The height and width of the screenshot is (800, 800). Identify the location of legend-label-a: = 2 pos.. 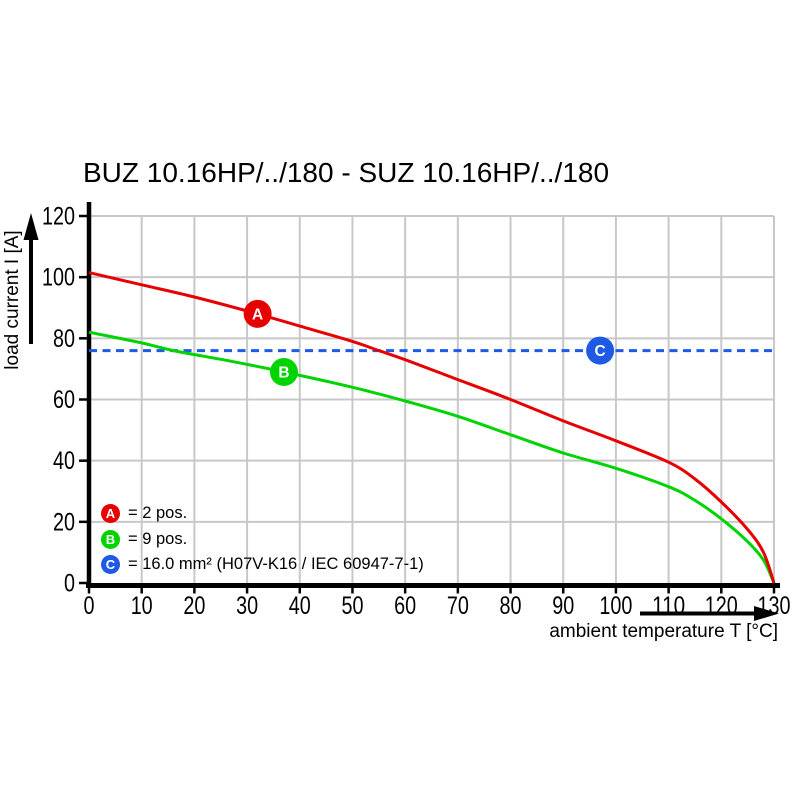
(158, 512).